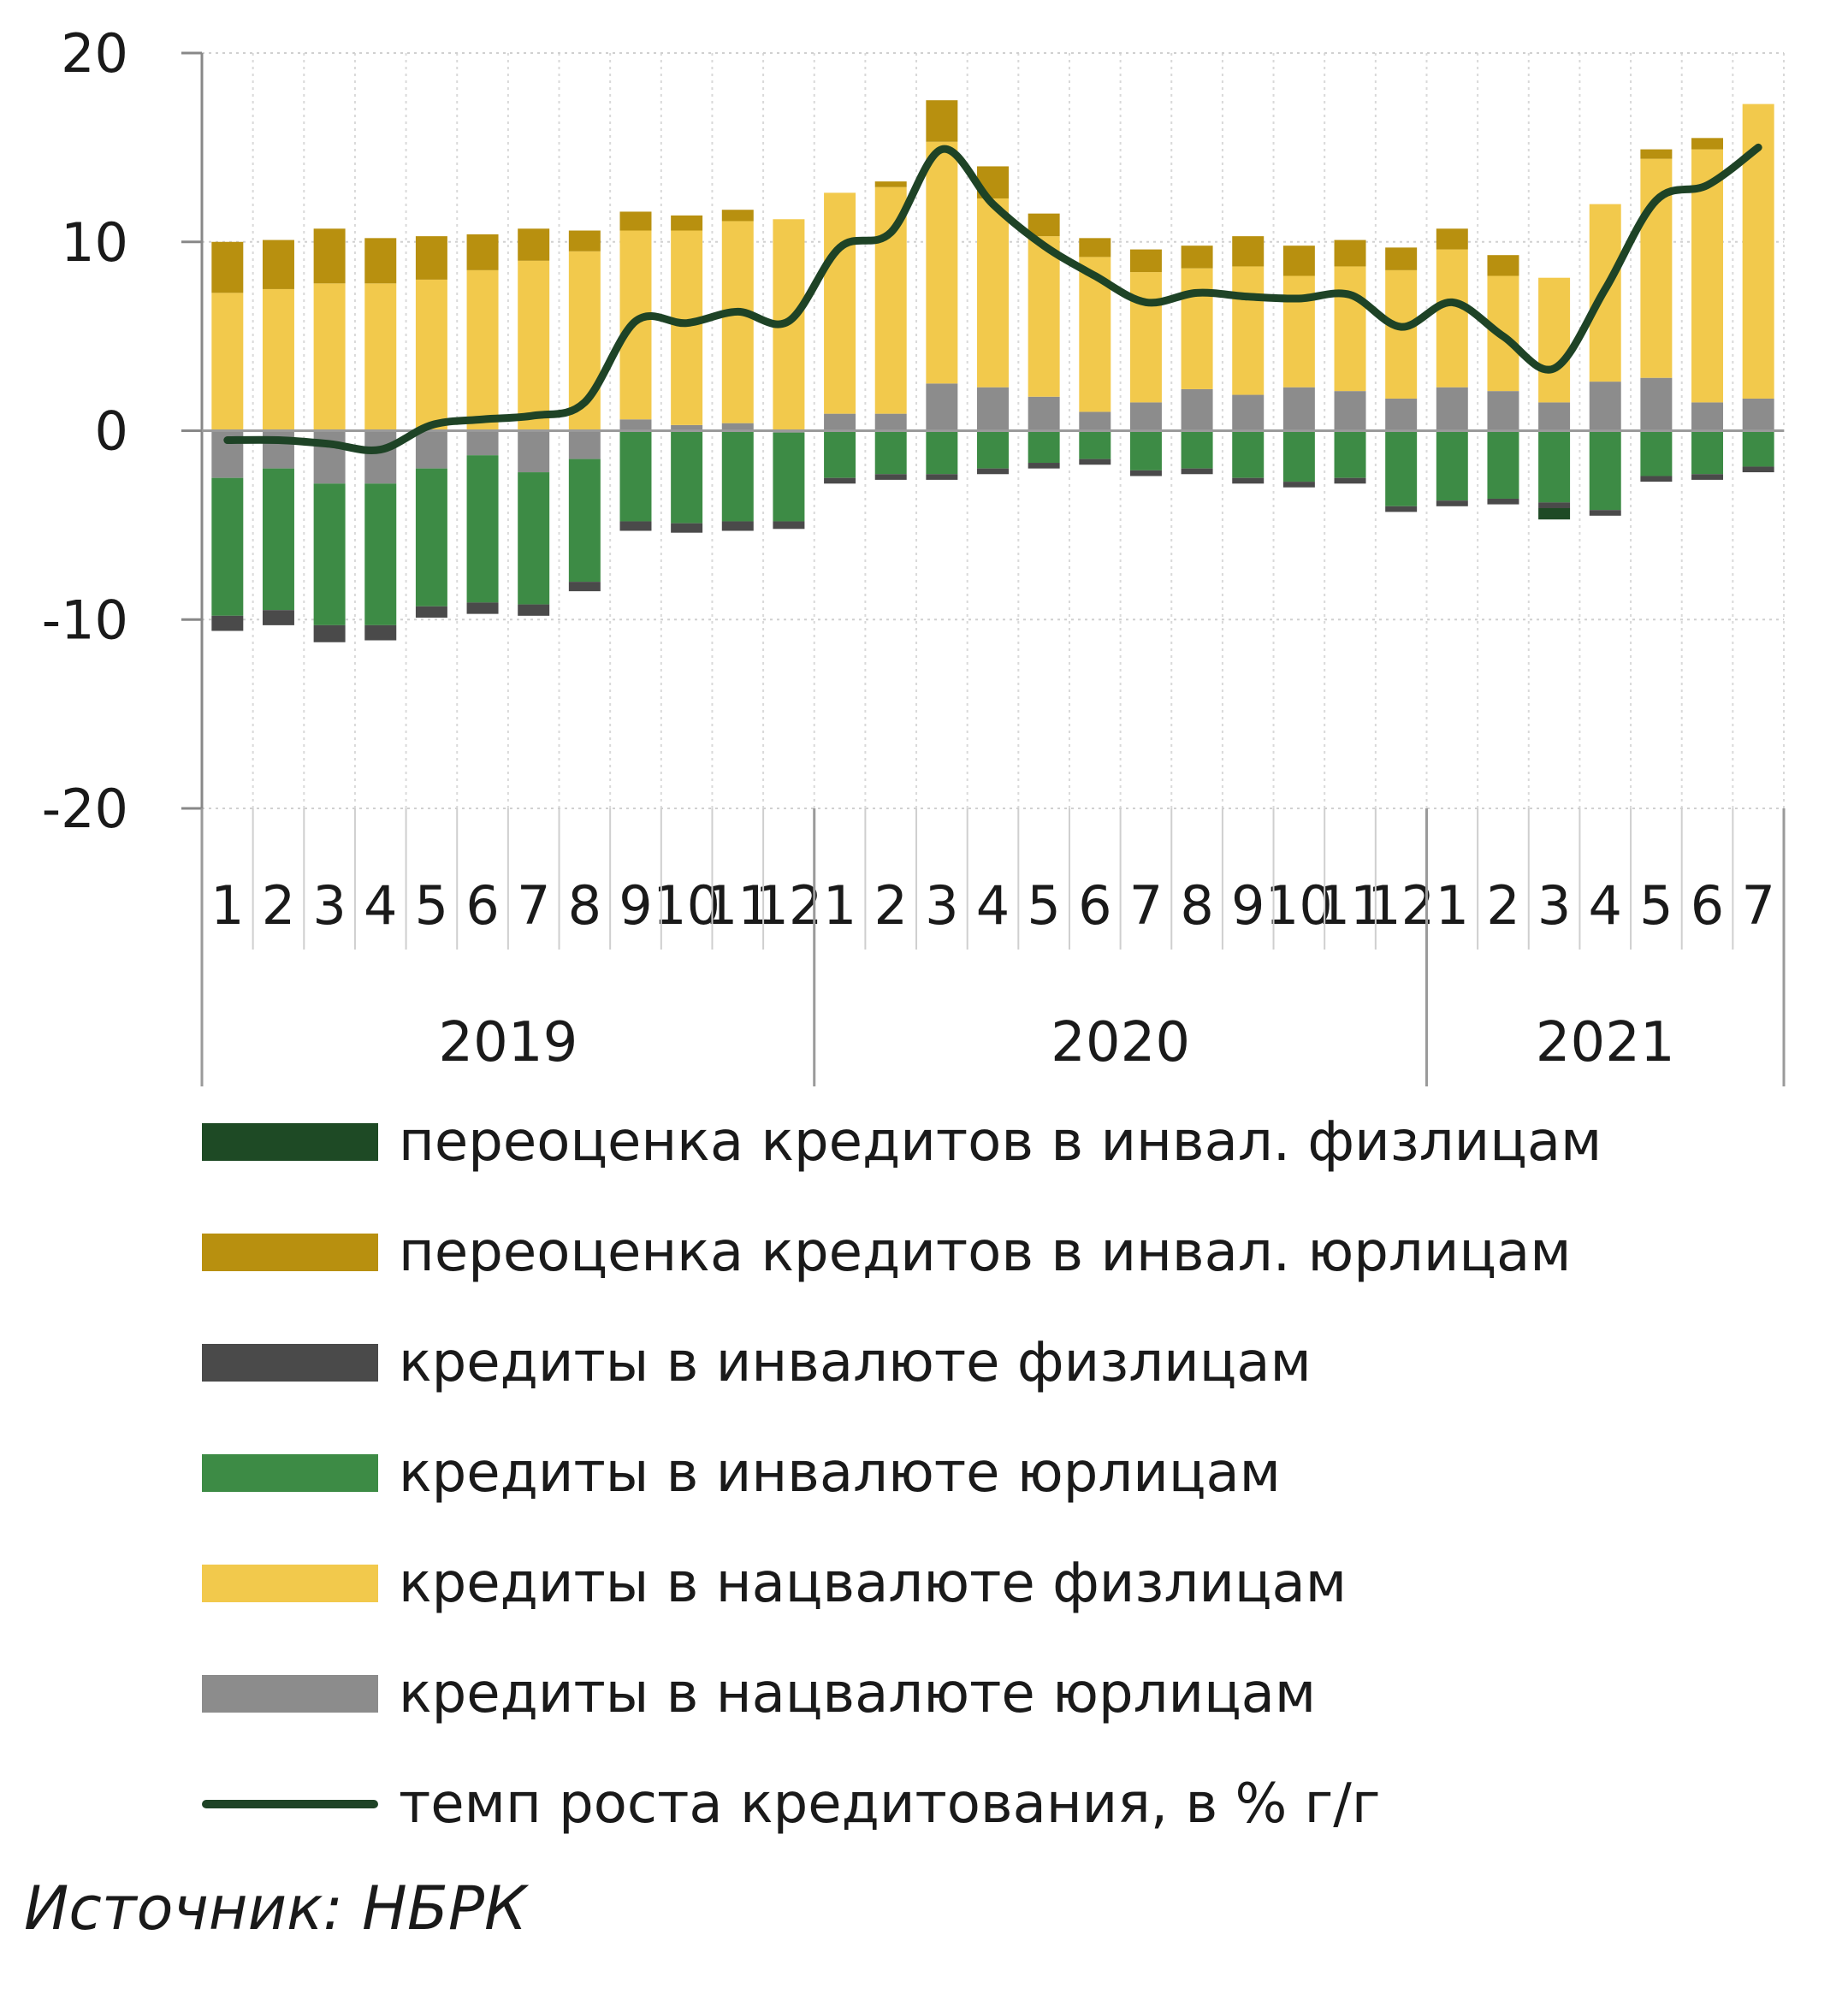  I want to click on y-tick-label: 0, so click(111, 431).